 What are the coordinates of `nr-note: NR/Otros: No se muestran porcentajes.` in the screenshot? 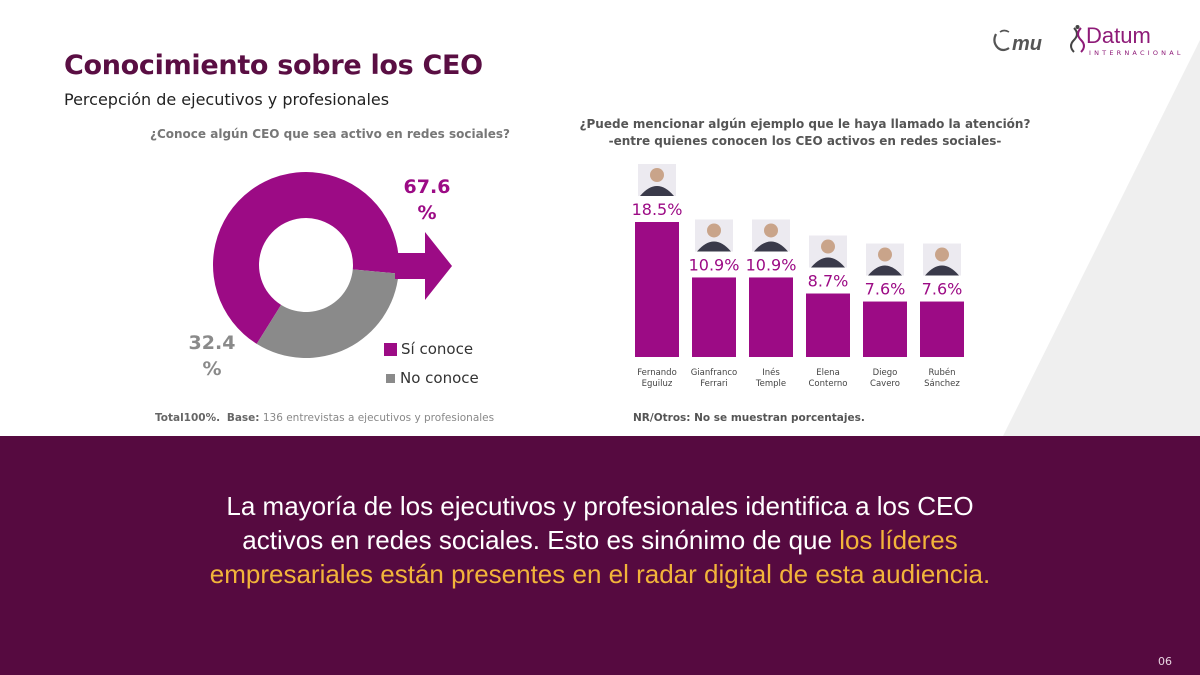 It's located at (749, 418).